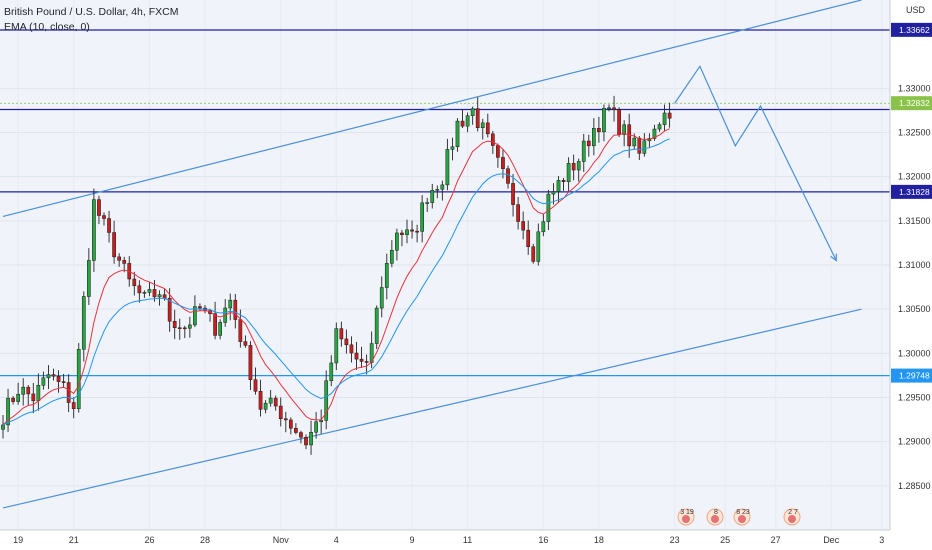 This screenshot has height=550, width=932. I want to click on price-axis-background, so click(911, 275).